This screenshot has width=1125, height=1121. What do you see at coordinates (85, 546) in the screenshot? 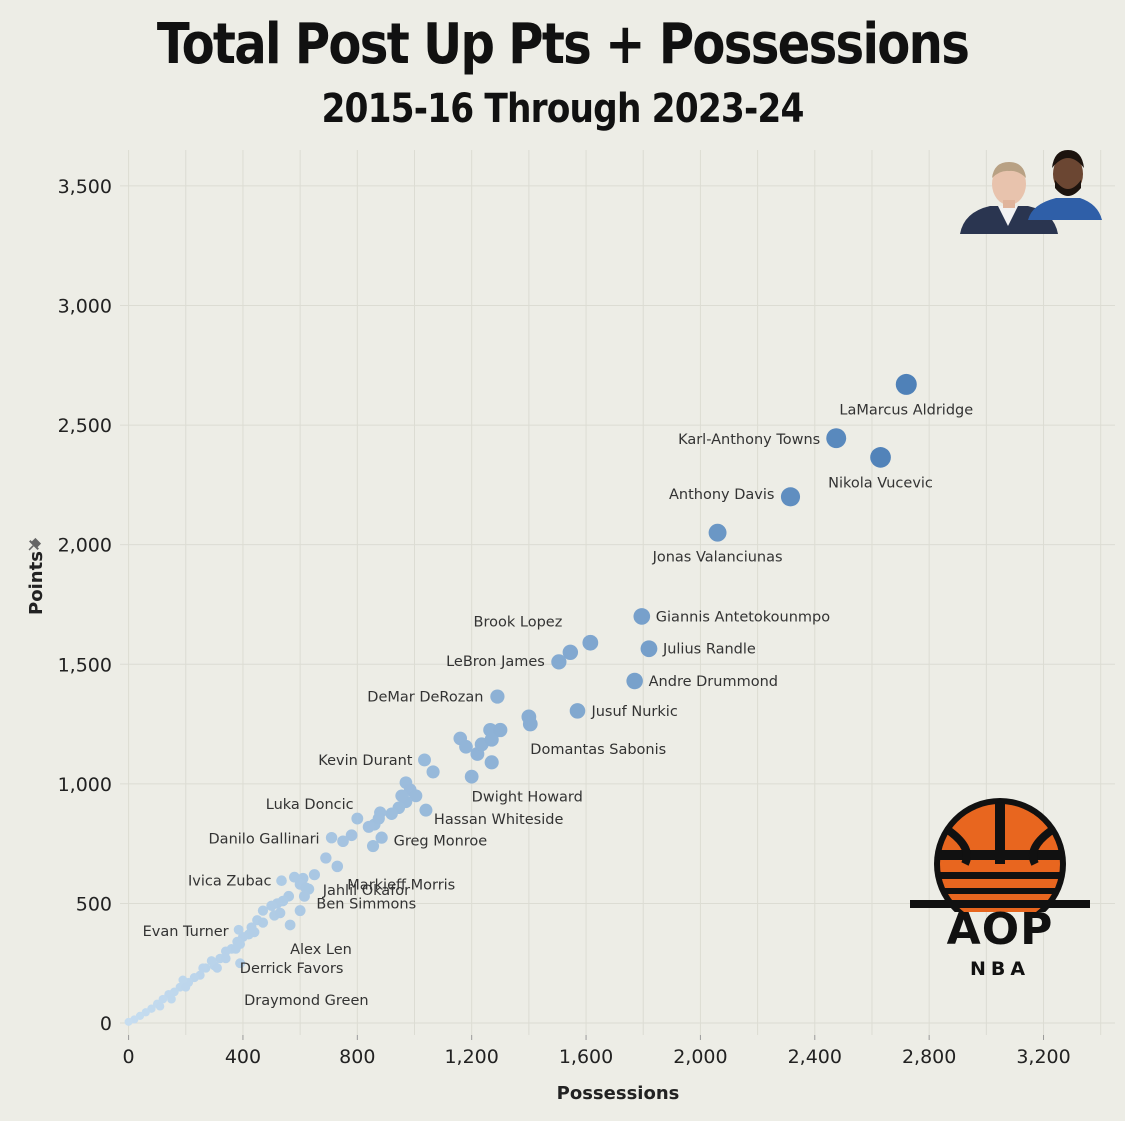
I see `y-tick-label: 2,000` at bounding box center [85, 546].